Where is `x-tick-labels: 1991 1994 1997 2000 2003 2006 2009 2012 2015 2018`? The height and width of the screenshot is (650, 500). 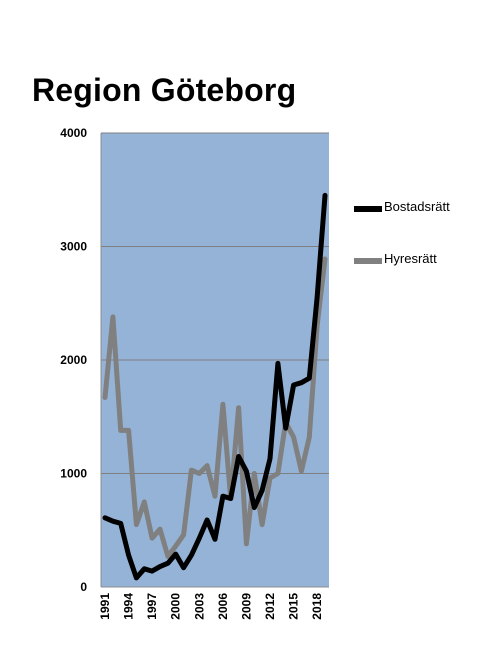
x-tick-labels: 1991 1994 1997 2000 2003 2006 2009 2012 2015 2018 is located at coordinates (211, 606).